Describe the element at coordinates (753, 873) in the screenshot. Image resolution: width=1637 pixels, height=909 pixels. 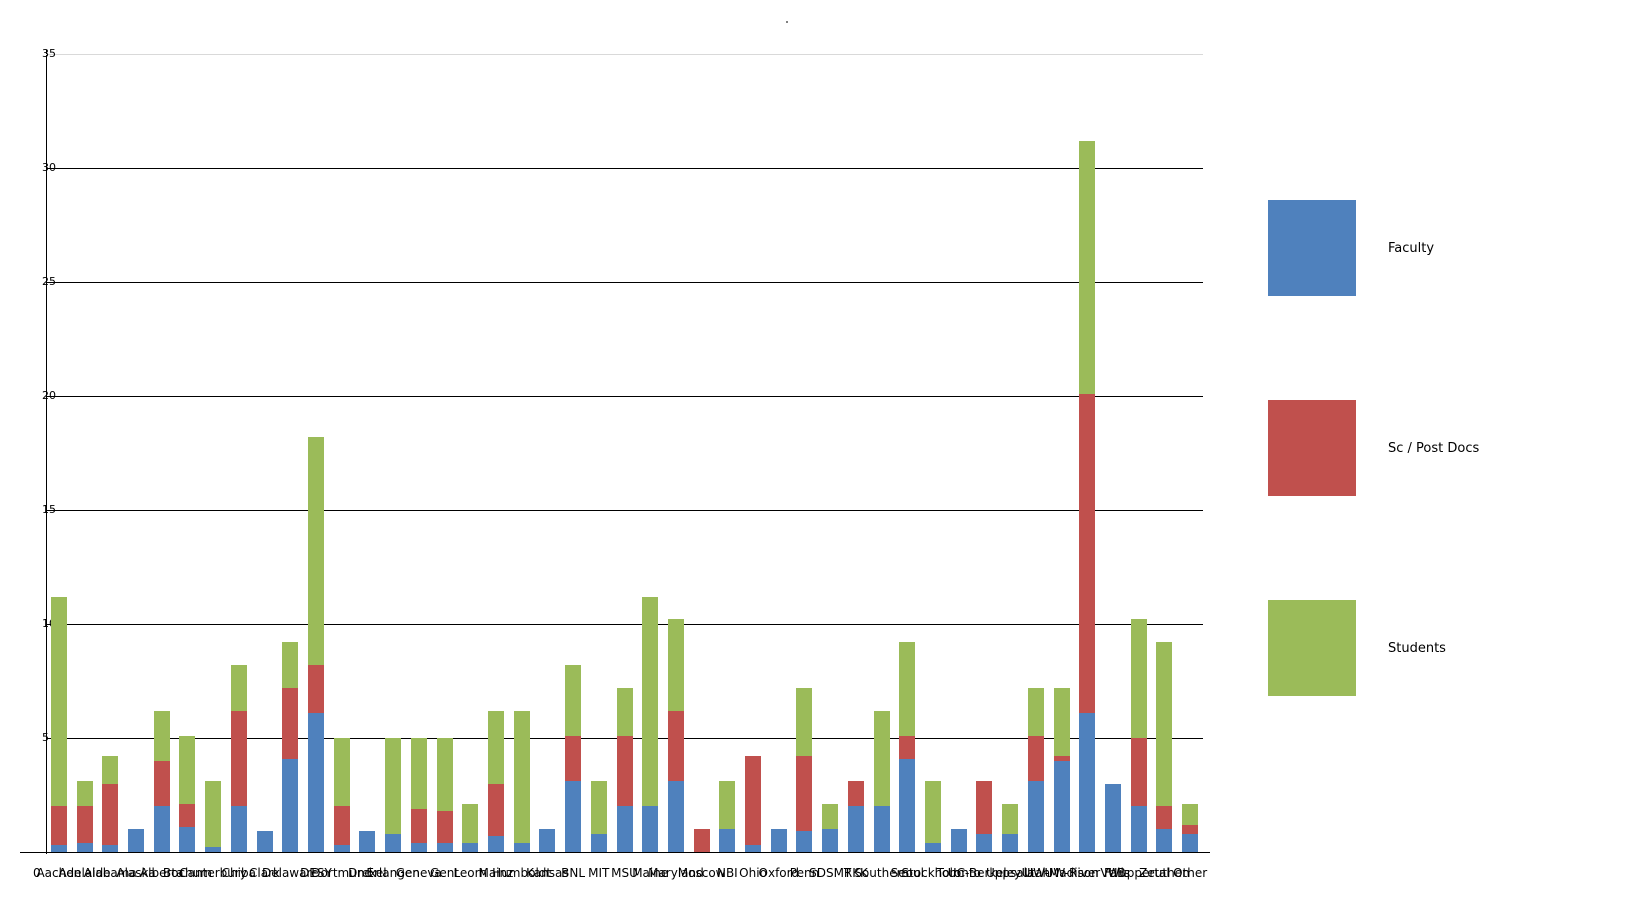
I see `x-tick-label-27: Ohio` at that location.